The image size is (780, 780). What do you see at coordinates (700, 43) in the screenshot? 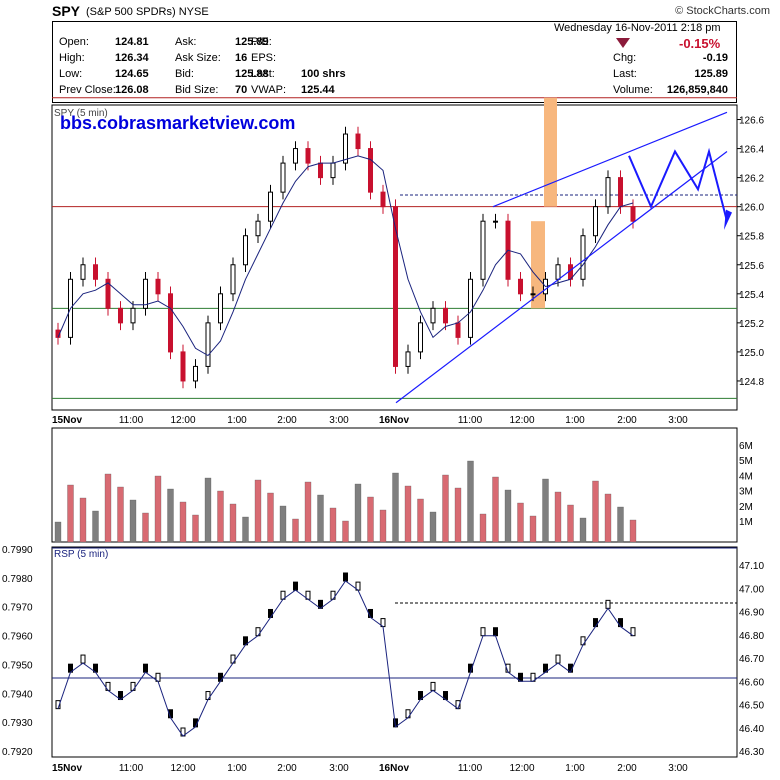
I see `change-percent: -0.15%` at bounding box center [700, 43].